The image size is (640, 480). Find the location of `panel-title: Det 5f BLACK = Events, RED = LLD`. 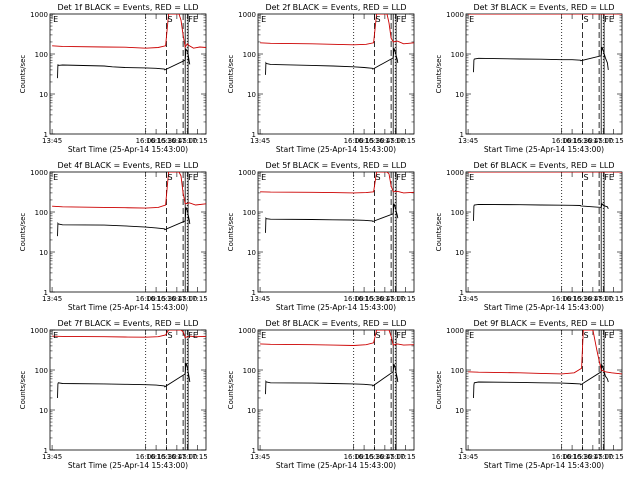

panel-title: Det 5f BLACK = Events, RED = LLD is located at coordinates (335, 165).